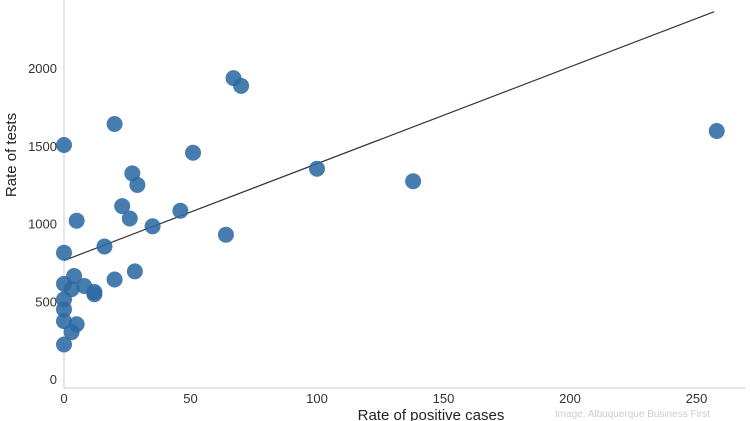  I want to click on y-tick-label: 2000, so click(42, 68).